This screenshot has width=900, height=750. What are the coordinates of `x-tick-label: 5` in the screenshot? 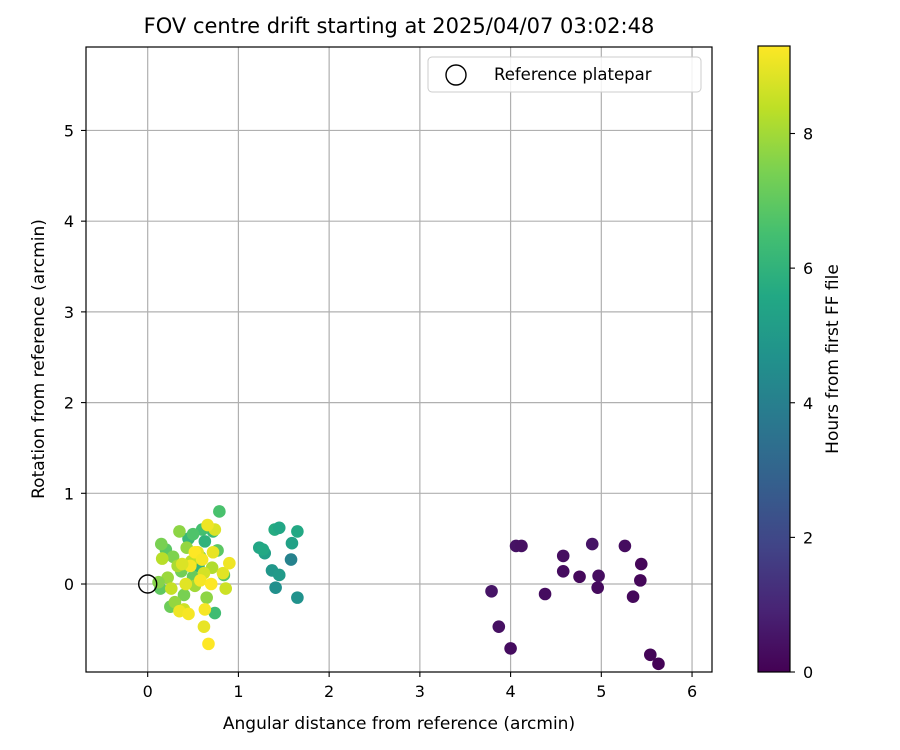 It's located at (601, 691).